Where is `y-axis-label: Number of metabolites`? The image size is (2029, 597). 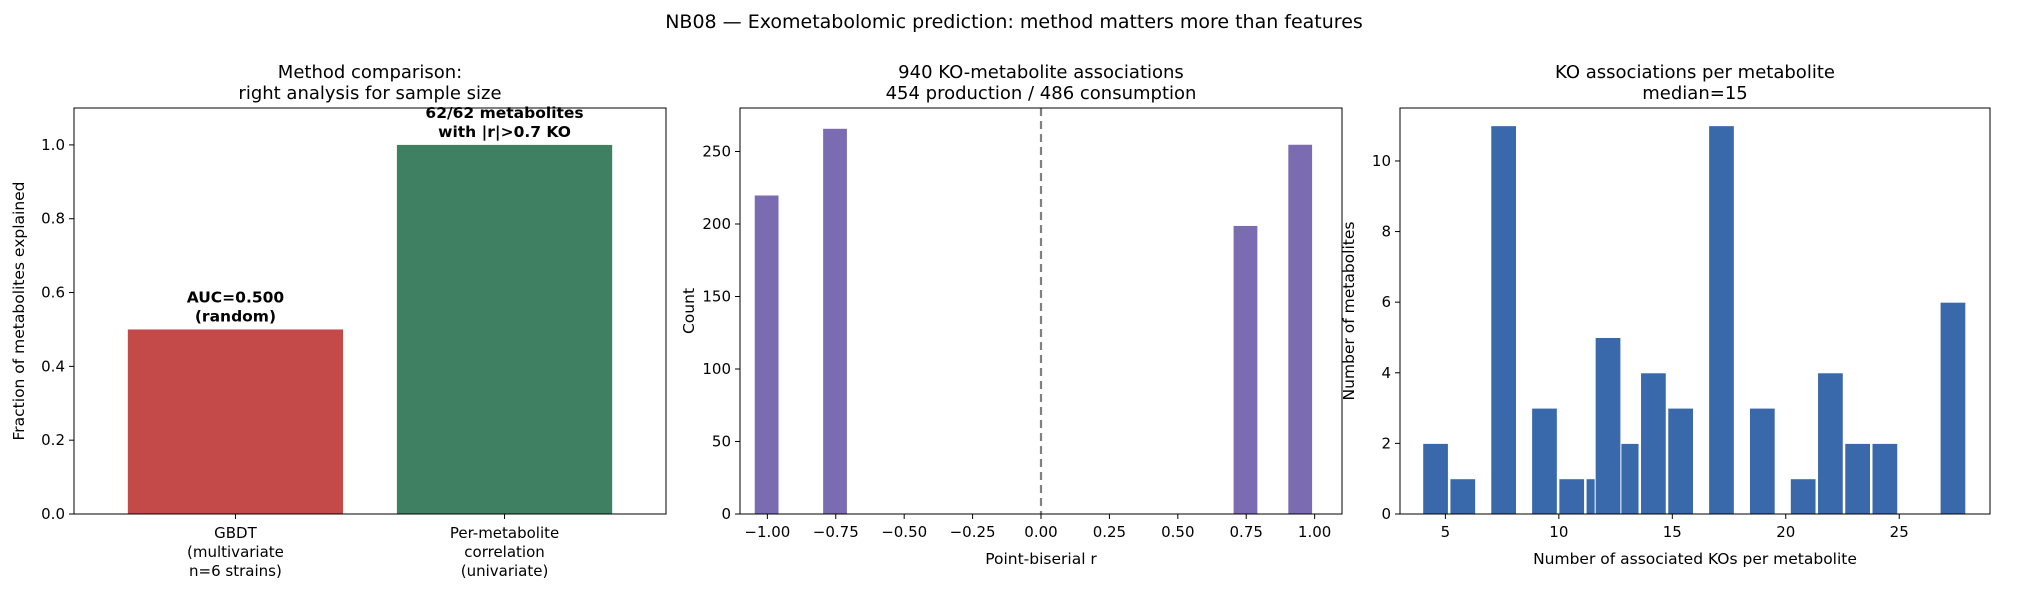
y-axis-label: Number of metabolites is located at coordinates (1349, 311).